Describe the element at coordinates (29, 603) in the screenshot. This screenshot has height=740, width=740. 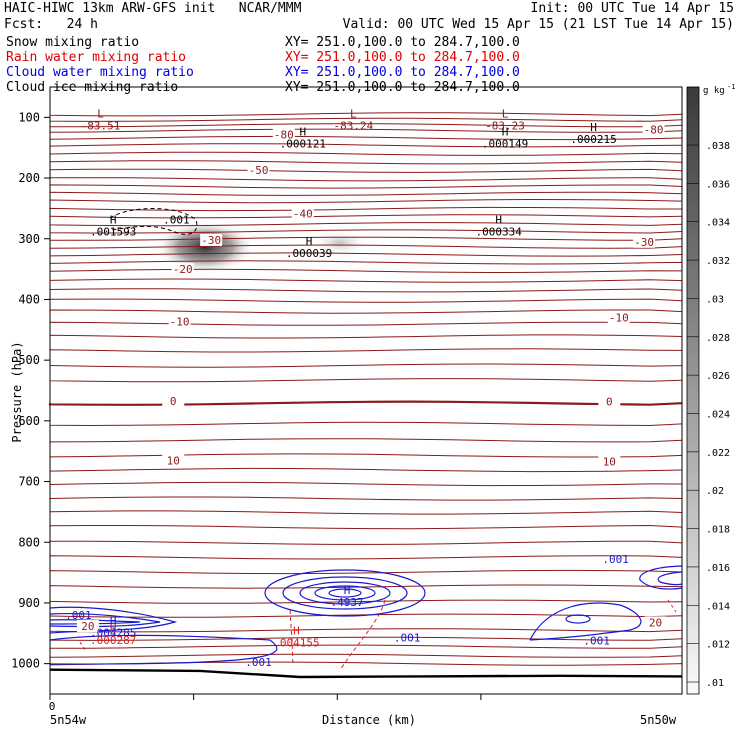
I see `y-tick-label: 900` at that location.